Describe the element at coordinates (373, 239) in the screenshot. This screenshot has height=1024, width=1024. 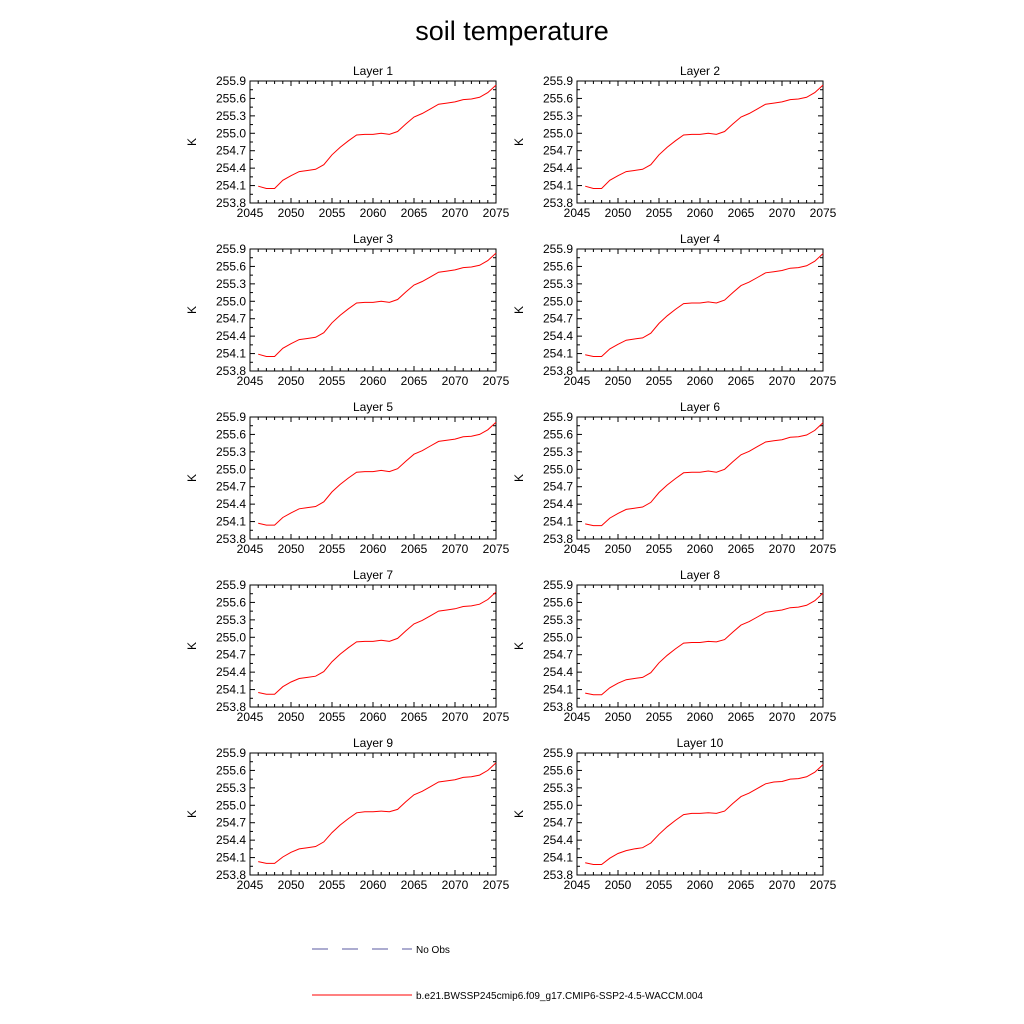
I see `panel-title: Layer 3` at that location.